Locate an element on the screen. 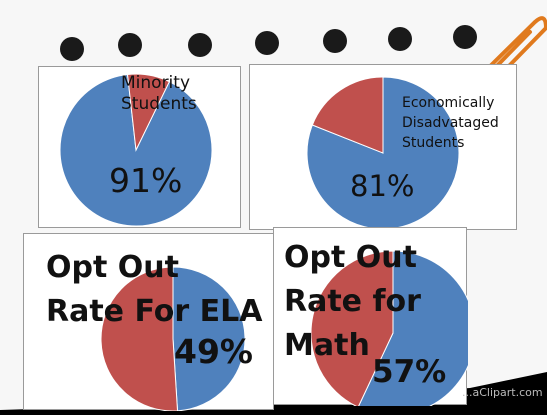 This screenshot has height=415, width=547. chart-title-minority: Minority Students is located at coordinates (159, 93).